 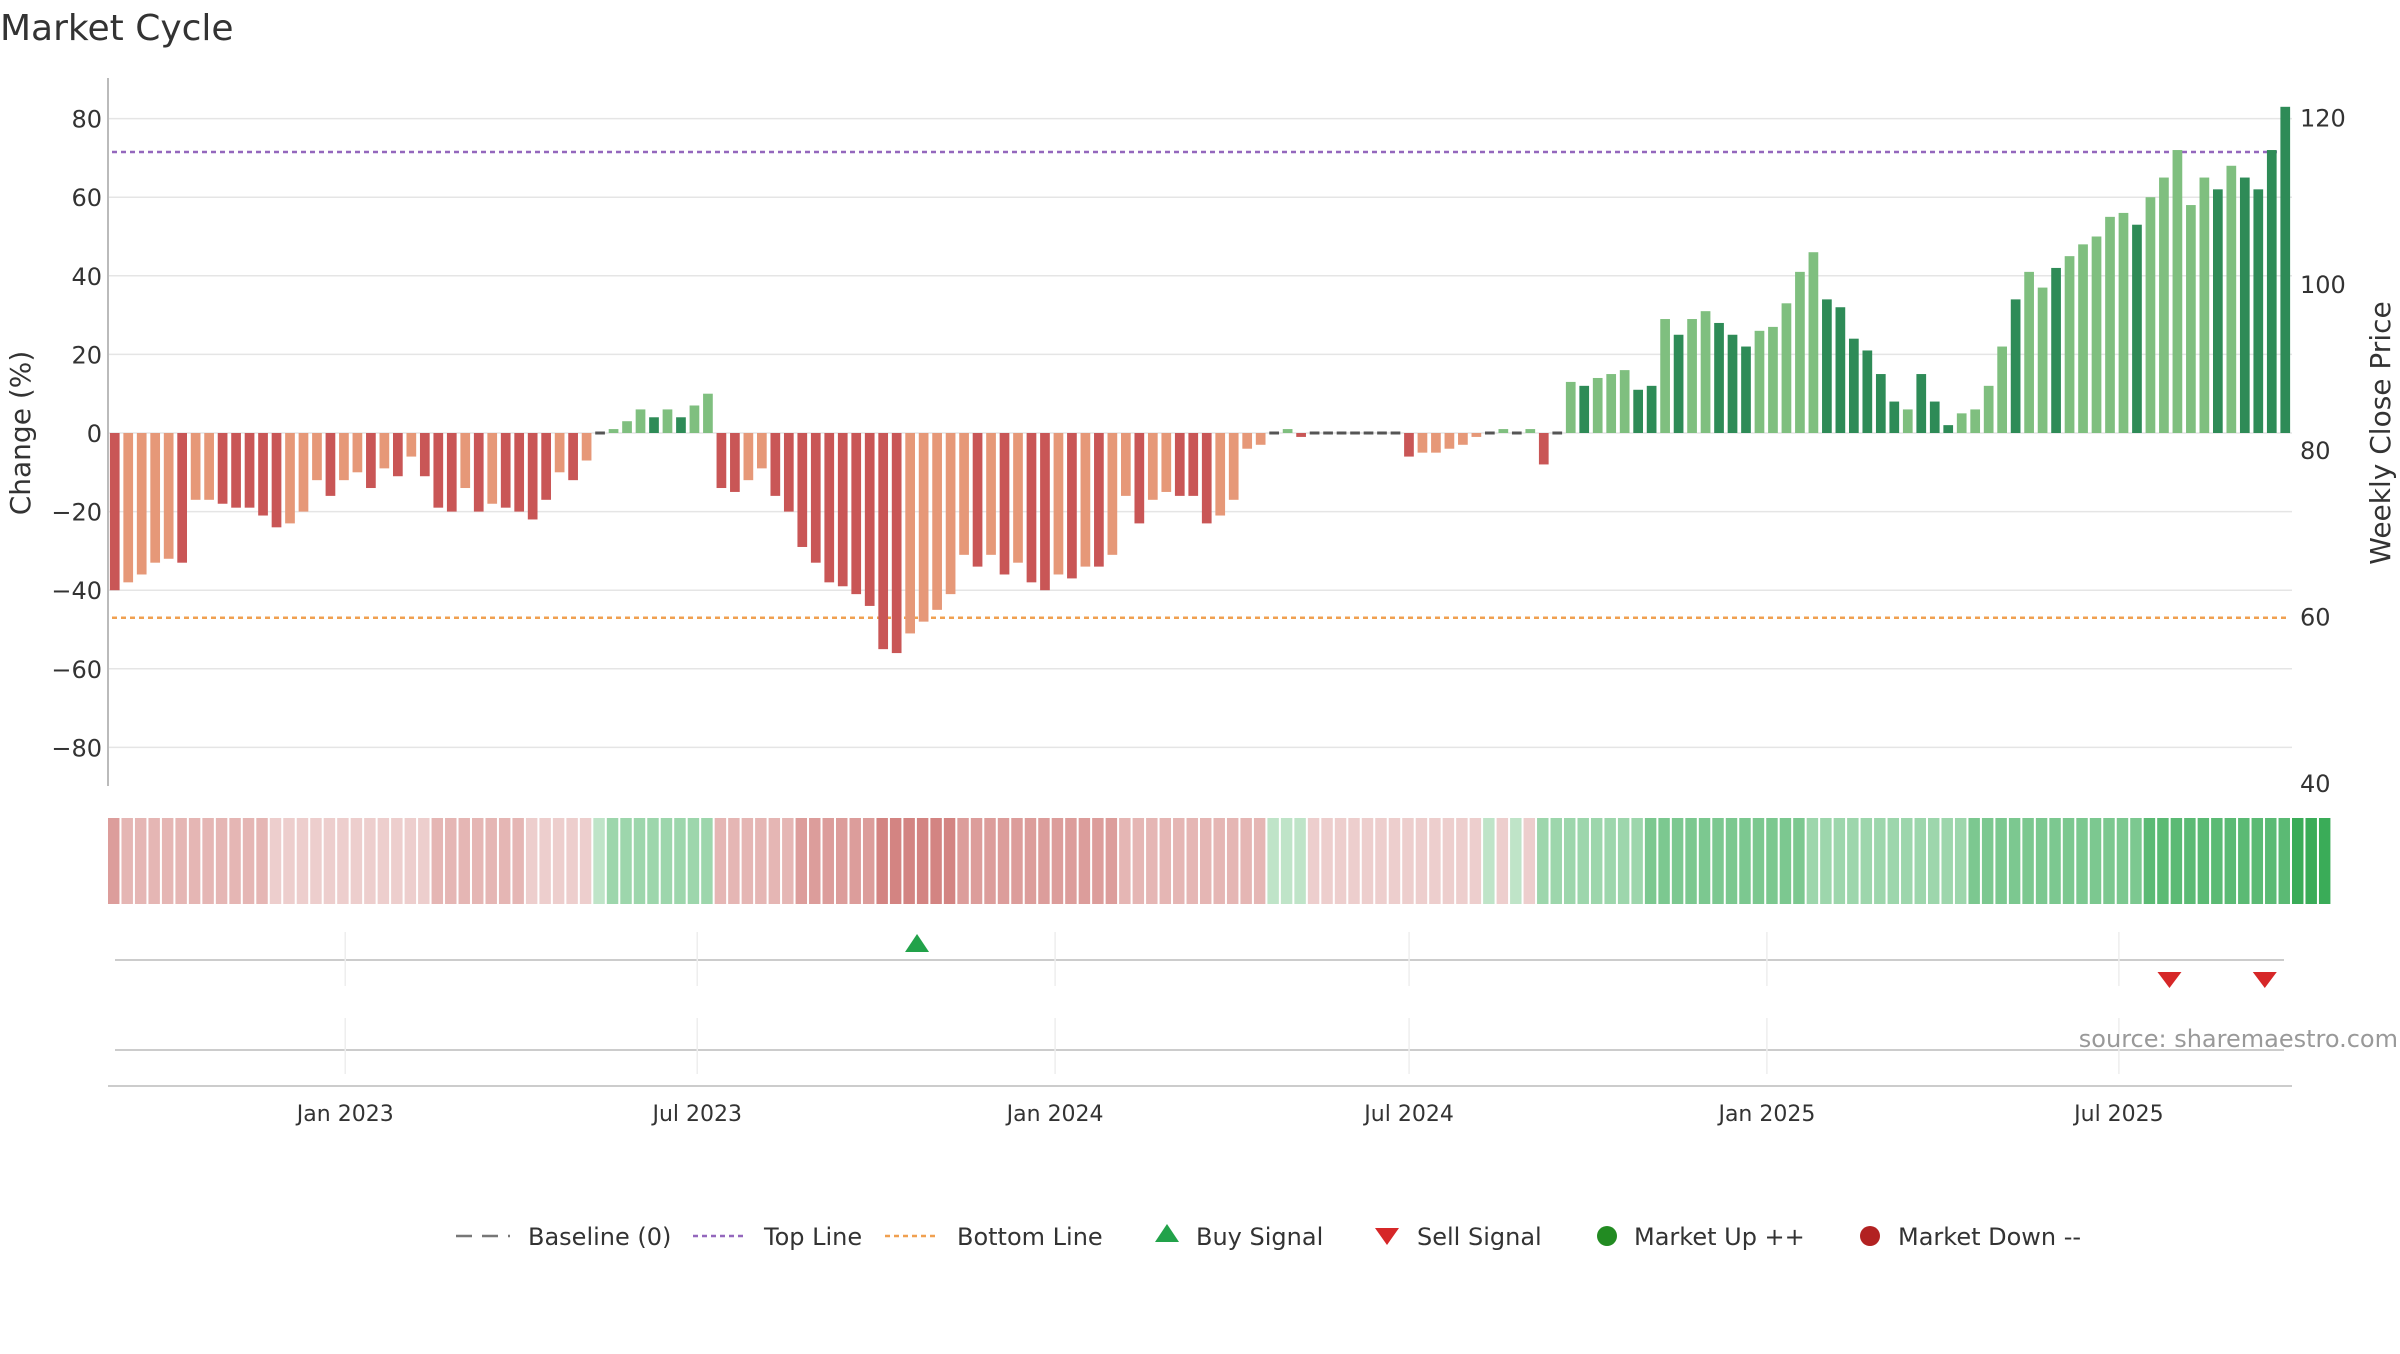 I want to click on legend-label-sell: Sell Signal, so click(x=1479, y=1237).